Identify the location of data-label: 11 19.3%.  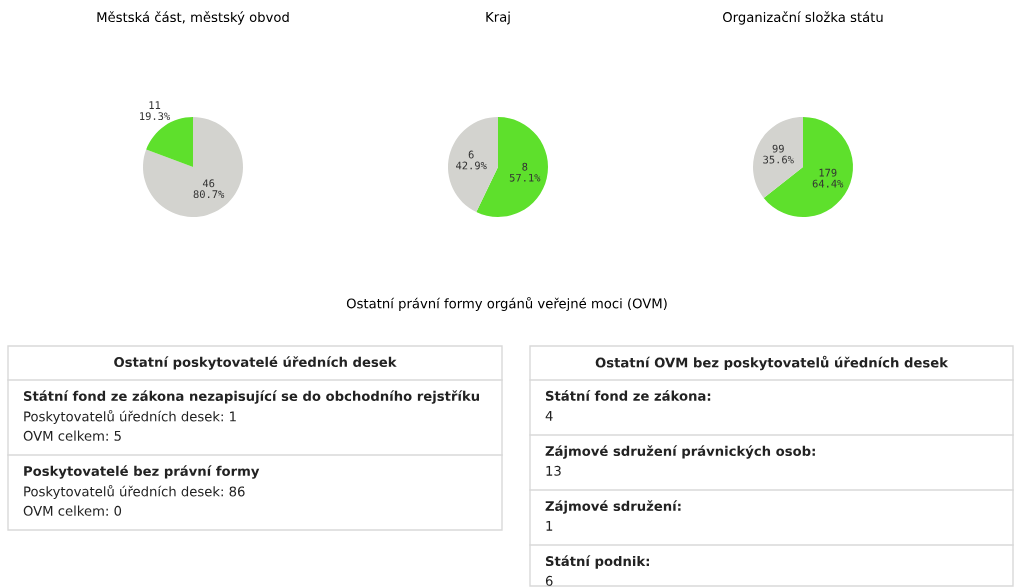
(155, 111).